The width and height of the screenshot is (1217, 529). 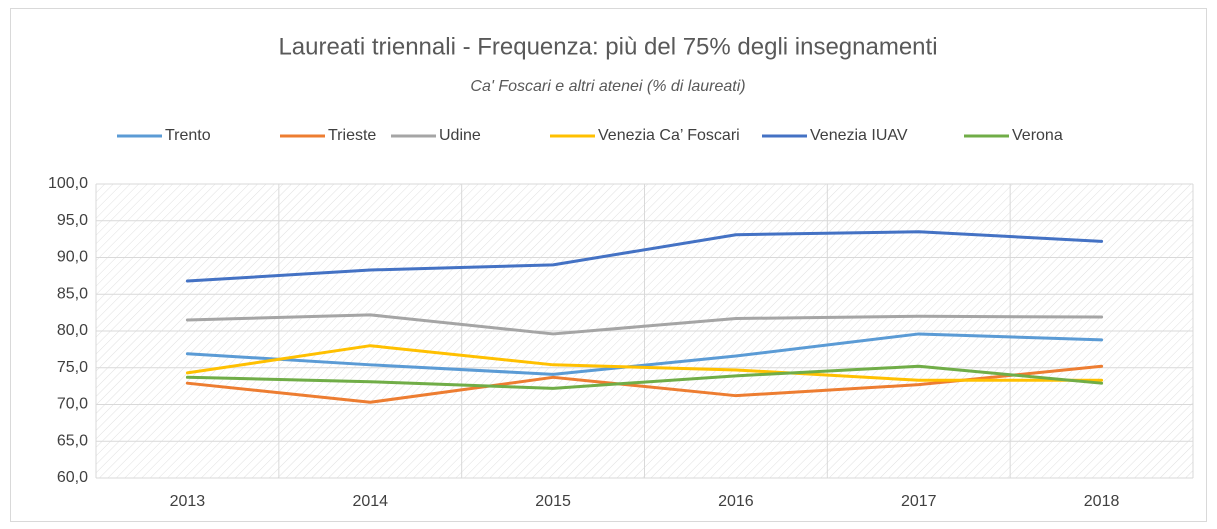 What do you see at coordinates (68, 183) in the screenshot?
I see `y-tick-label: 100,0` at bounding box center [68, 183].